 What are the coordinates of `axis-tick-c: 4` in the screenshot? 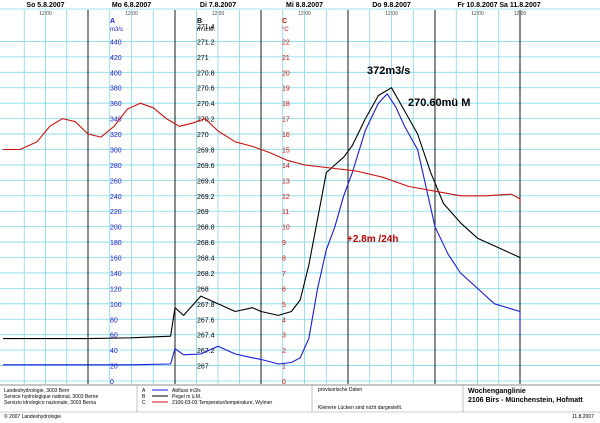 It's located at (284, 320).